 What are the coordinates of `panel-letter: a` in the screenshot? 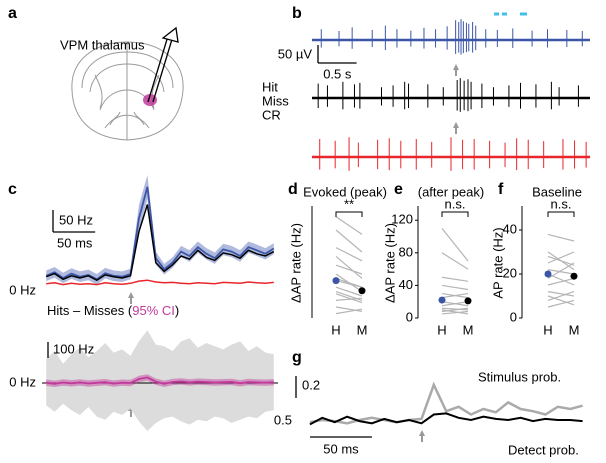 It's located at (12, 13).